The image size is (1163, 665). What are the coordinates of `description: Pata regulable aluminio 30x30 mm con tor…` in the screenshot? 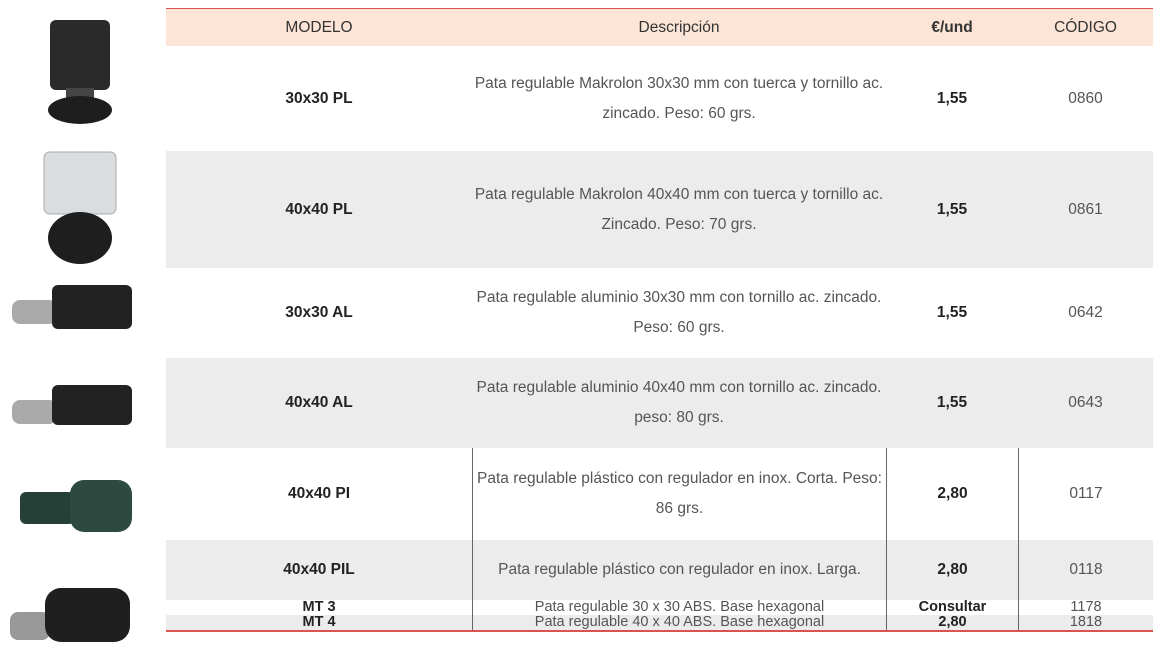 It's located at (679, 312).